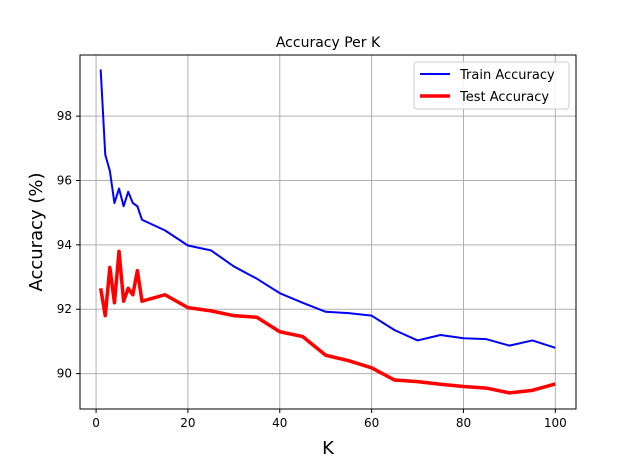  Describe the element at coordinates (328, 448) in the screenshot. I see `x-axis-label: K` at that location.